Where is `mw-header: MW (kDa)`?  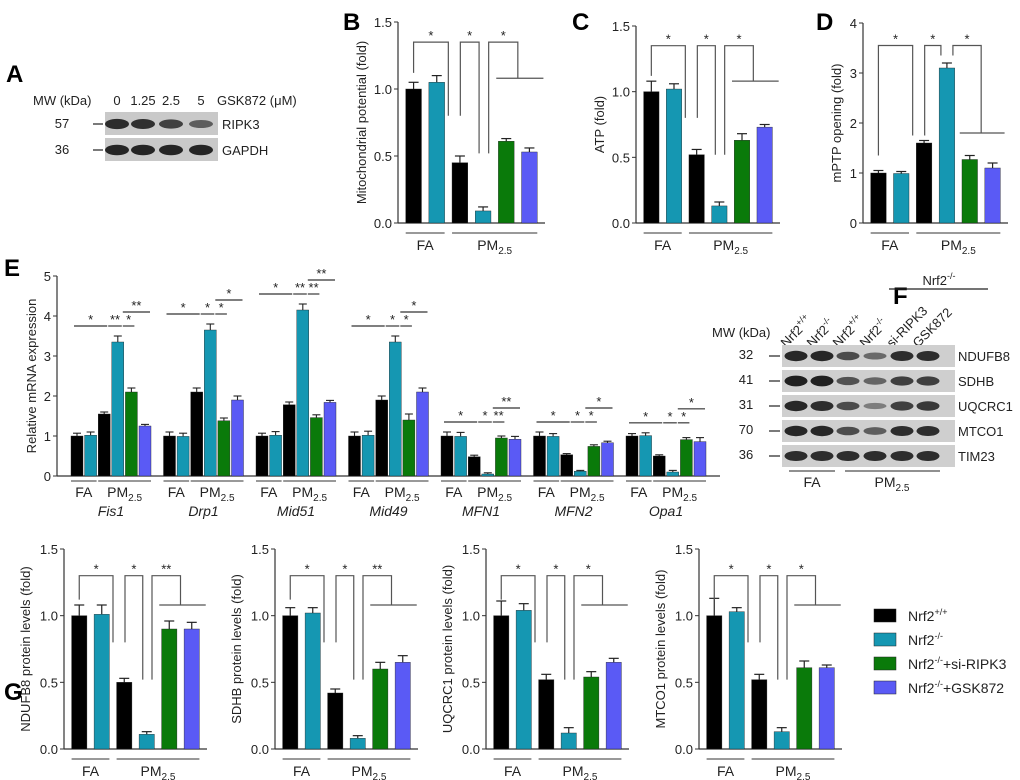
mw-header: MW (kDa) is located at coordinates (741, 332).